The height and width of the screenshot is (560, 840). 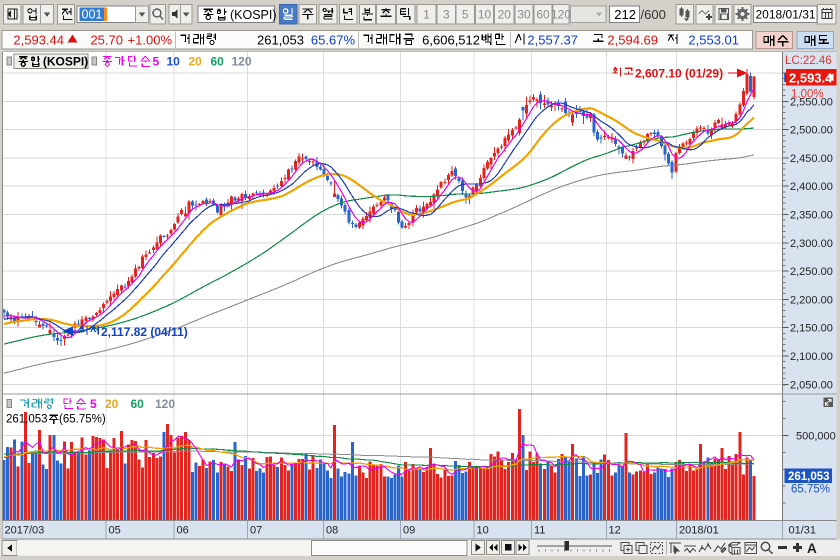 What do you see at coordinates (811, 300) in the screenshot?
I see `svg-text: 2,200.00` at bounding box center [811, 300].